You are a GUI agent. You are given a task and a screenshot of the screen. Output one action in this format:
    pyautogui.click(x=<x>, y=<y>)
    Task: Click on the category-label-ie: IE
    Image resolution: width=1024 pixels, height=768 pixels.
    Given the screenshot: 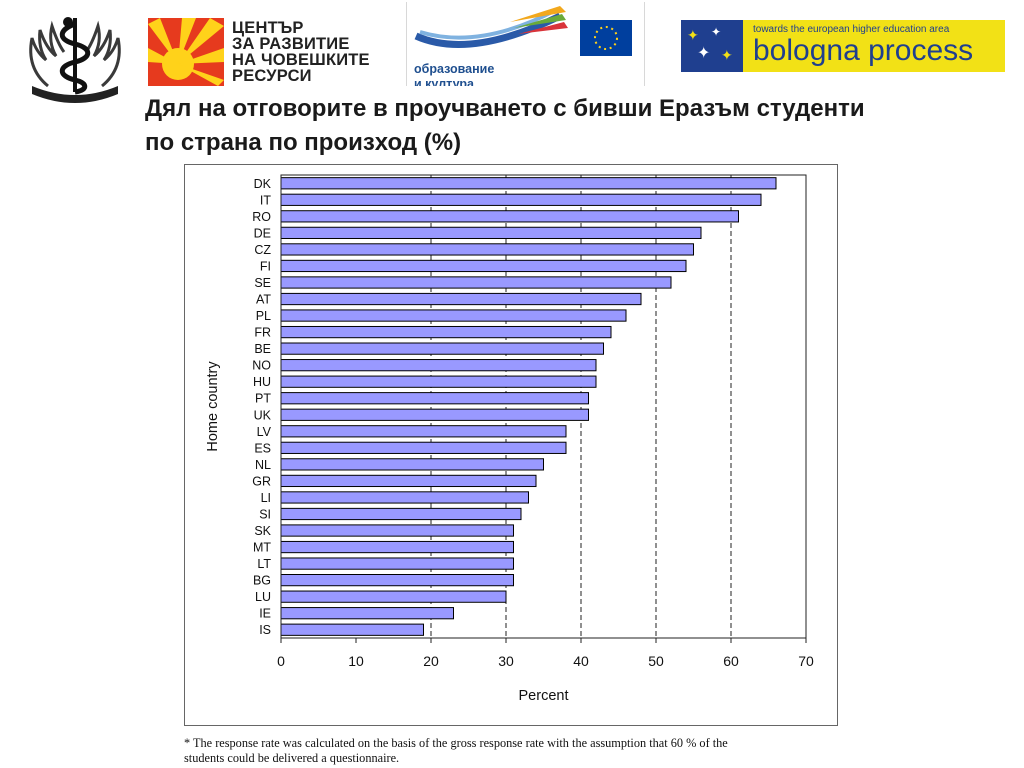 What is the action you would take?
    pyautogui.click(x=265, y=614)
    